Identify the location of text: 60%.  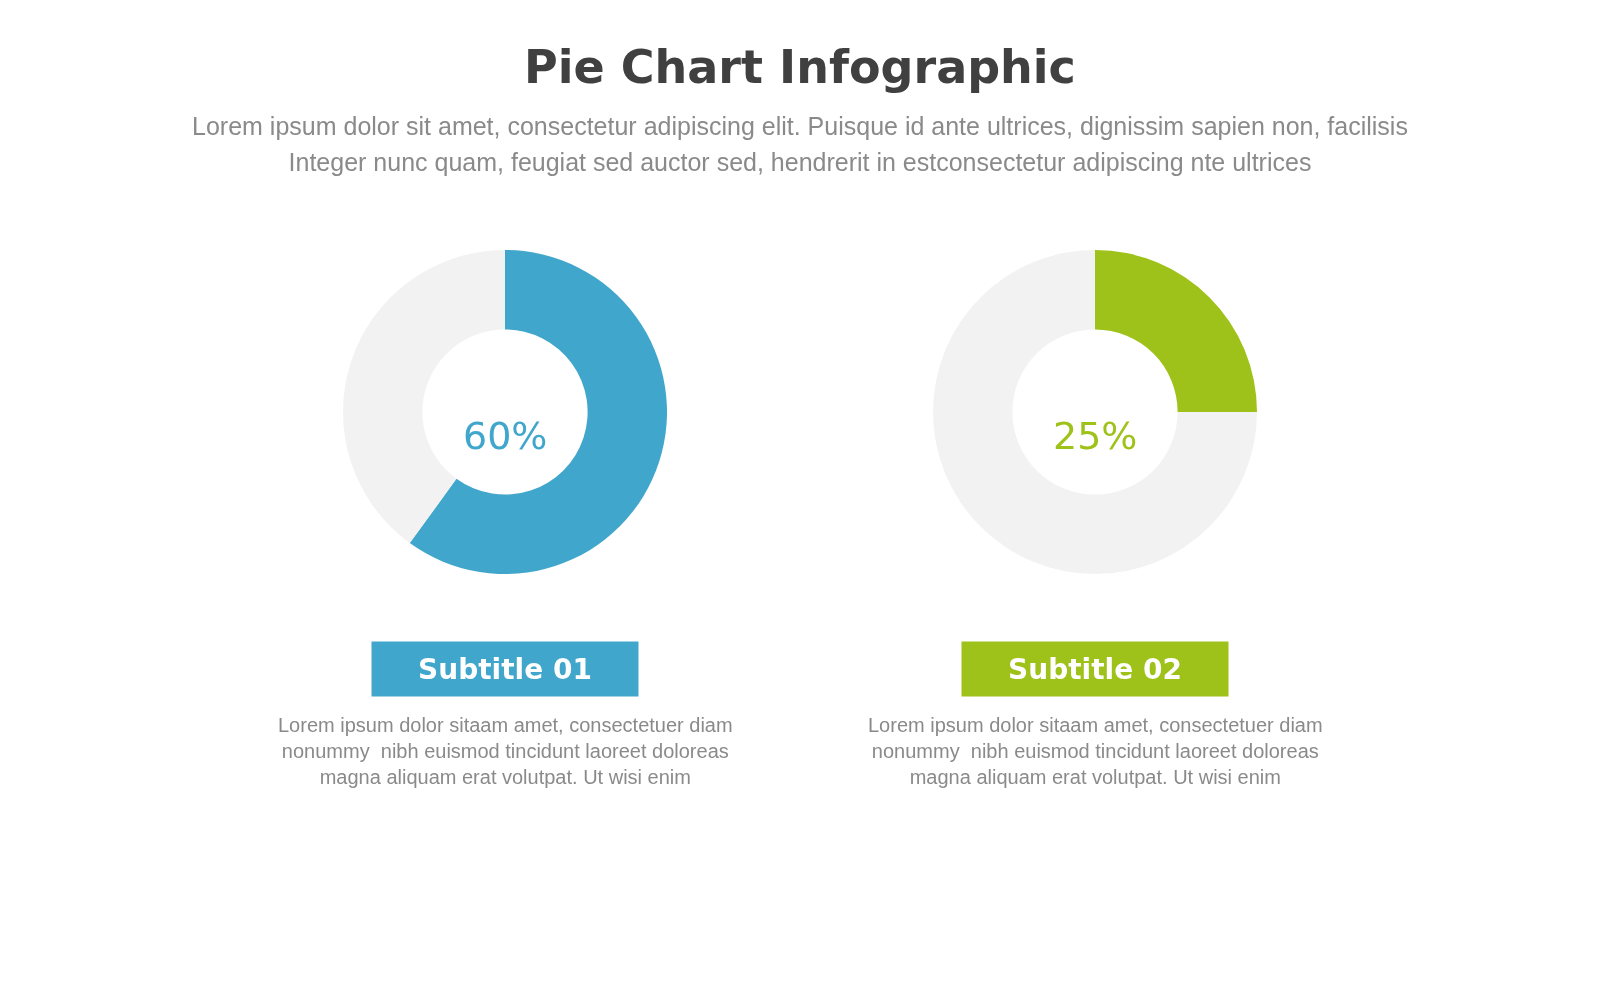
(505, 436).